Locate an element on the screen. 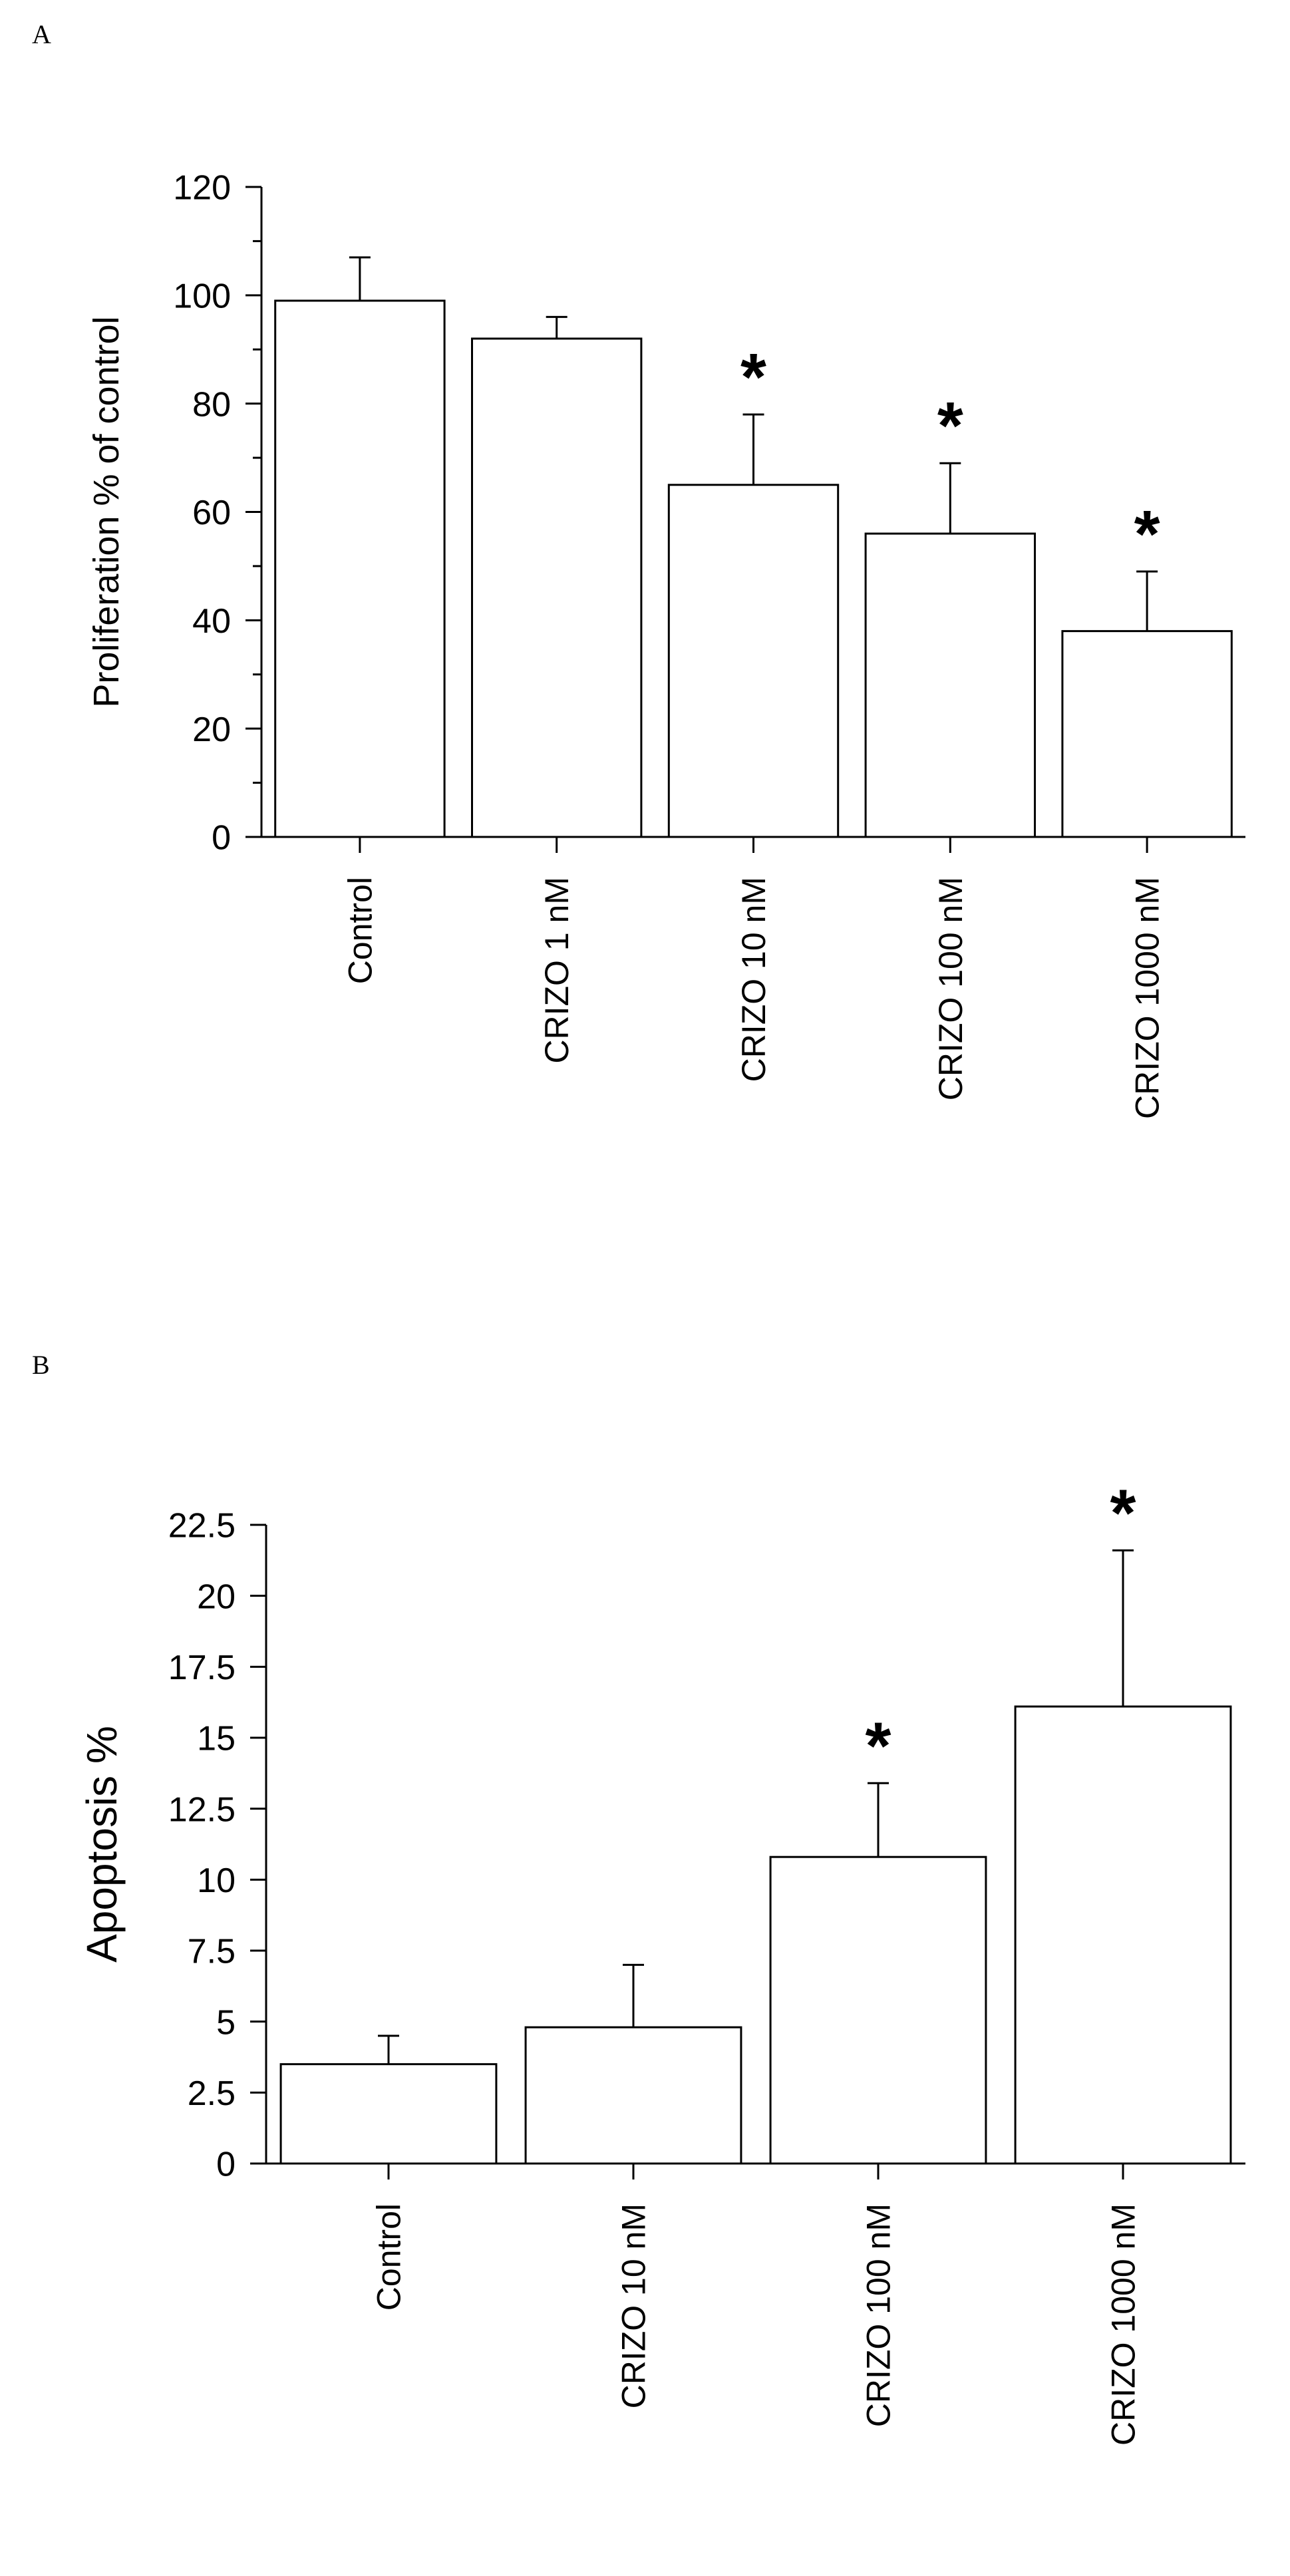  chart-a-y-tick-label: 60 is located at coordinates (211, 513).